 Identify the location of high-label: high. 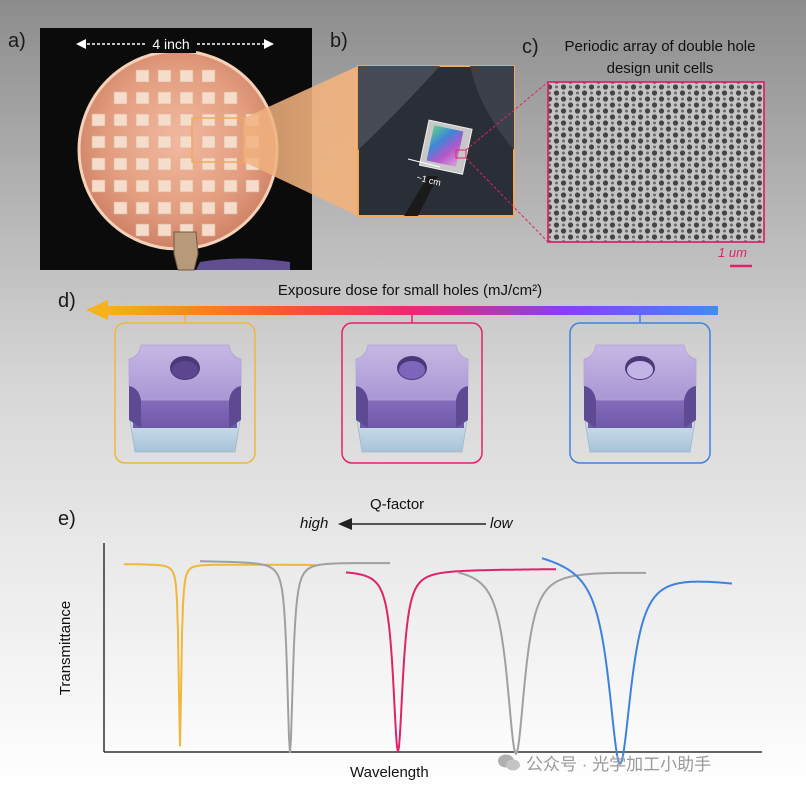
(314, 523).